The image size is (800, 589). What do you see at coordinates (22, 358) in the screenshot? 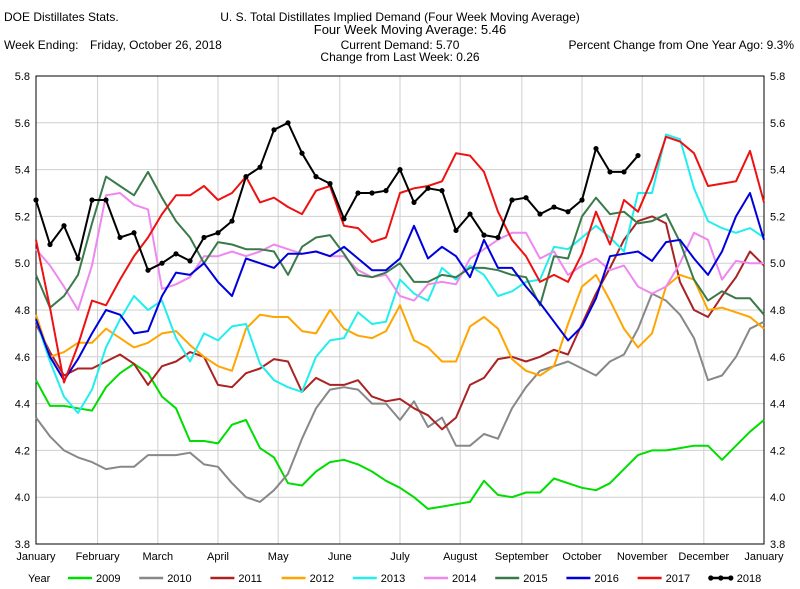
I see `y-tick-label-left: 4.6` at bounding box center [22, 358].